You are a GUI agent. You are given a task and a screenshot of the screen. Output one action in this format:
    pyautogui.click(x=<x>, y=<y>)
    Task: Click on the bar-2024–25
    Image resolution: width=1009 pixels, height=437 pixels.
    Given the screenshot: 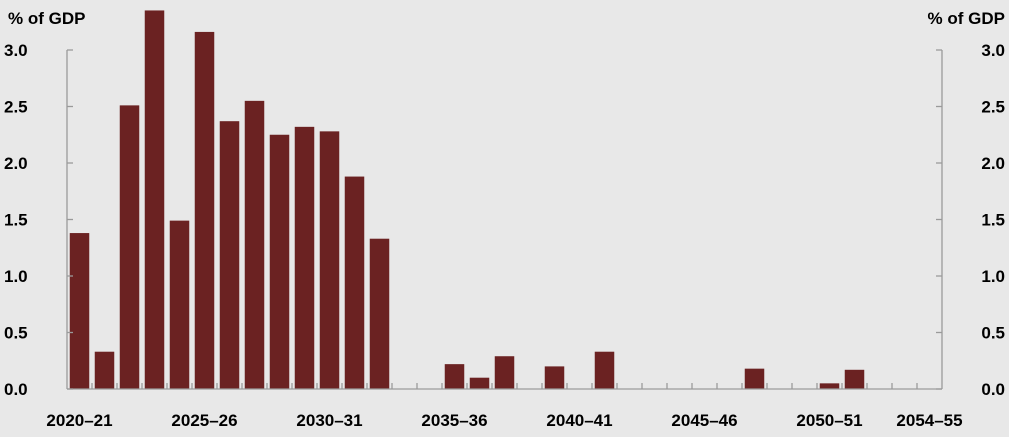 What is the action you would take?
    pyautogui.click(x=179, y=304)
    